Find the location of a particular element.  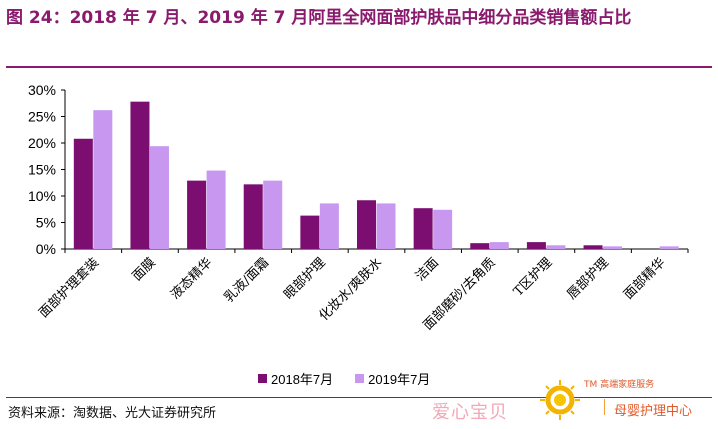

x-tick-label: 乳液/面霜 is located at coordinates (247, 280).